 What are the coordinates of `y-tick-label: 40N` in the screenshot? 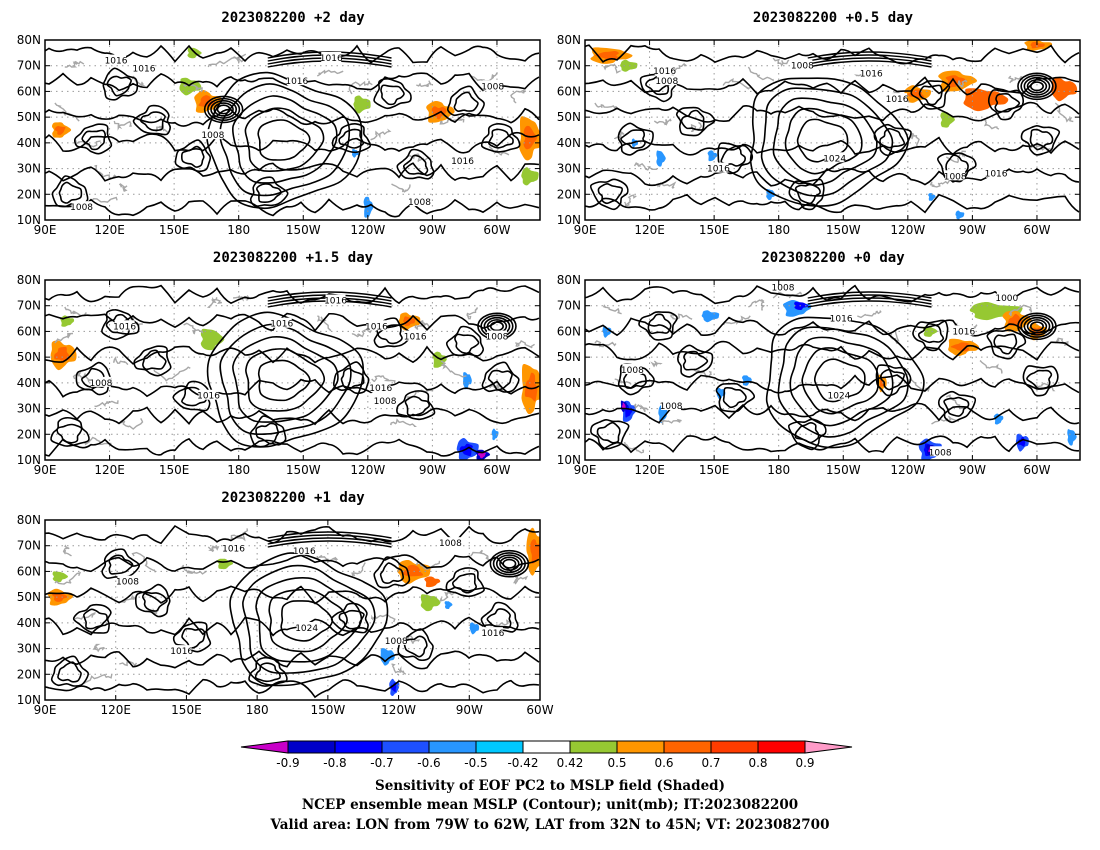 It's located at (569, 383).